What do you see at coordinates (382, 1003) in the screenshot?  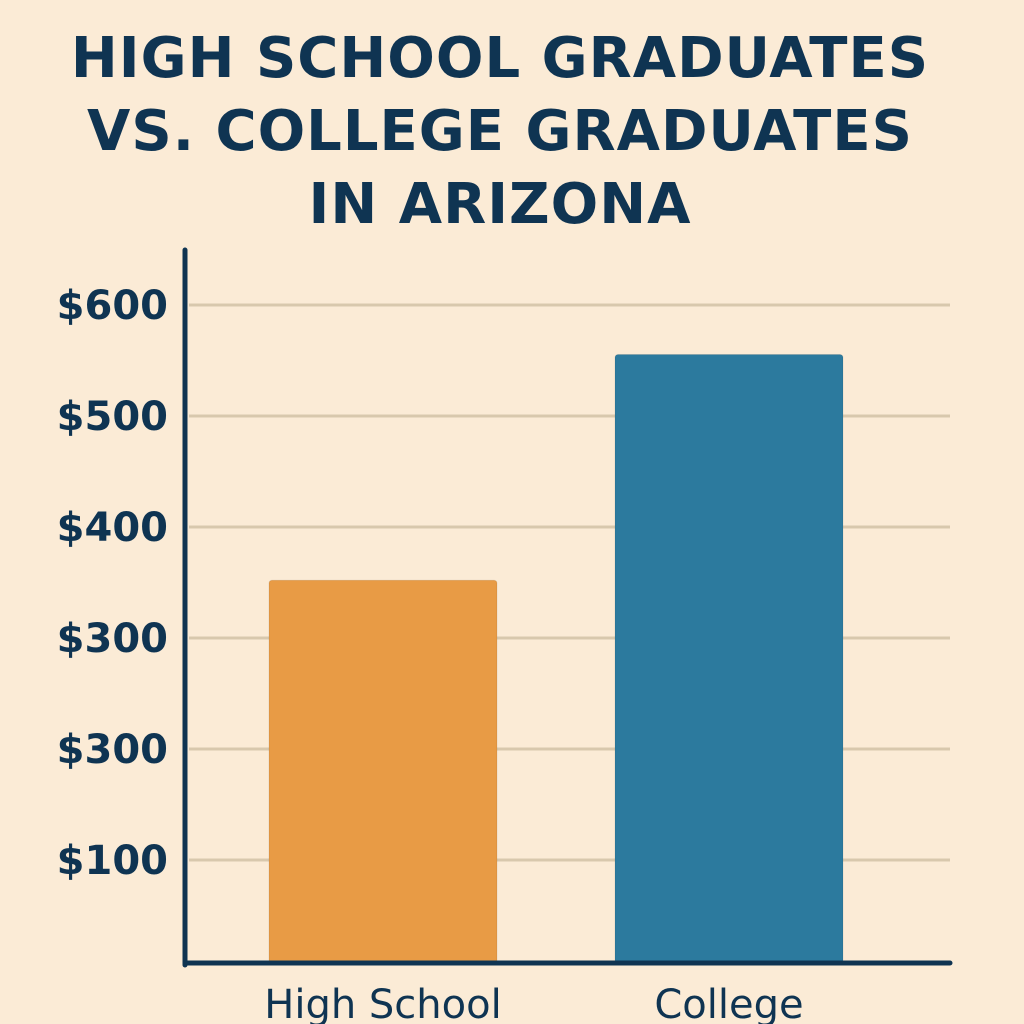 I see `x-category-label: High School` at bounding box center [382, 1003].